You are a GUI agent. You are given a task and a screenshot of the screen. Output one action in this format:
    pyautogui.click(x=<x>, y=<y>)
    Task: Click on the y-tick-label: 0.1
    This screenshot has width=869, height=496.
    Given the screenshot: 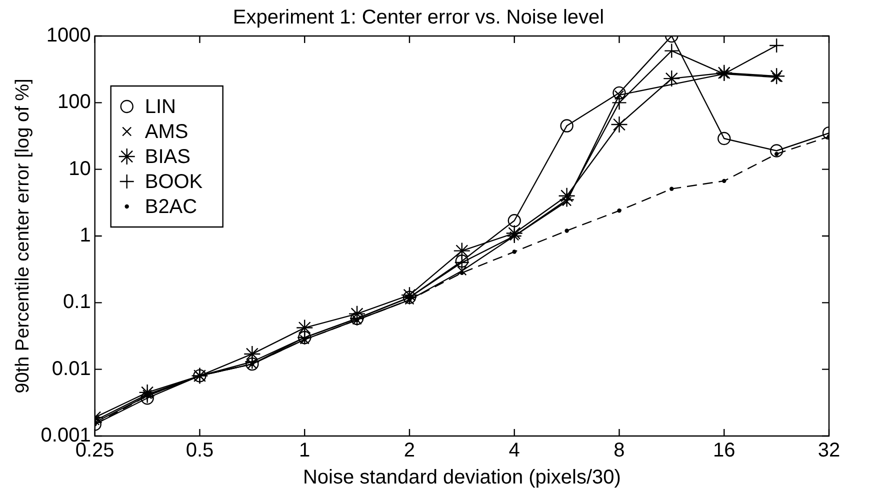 What is the action you would take?
    pyautogui.click(x=77, y=302)
    